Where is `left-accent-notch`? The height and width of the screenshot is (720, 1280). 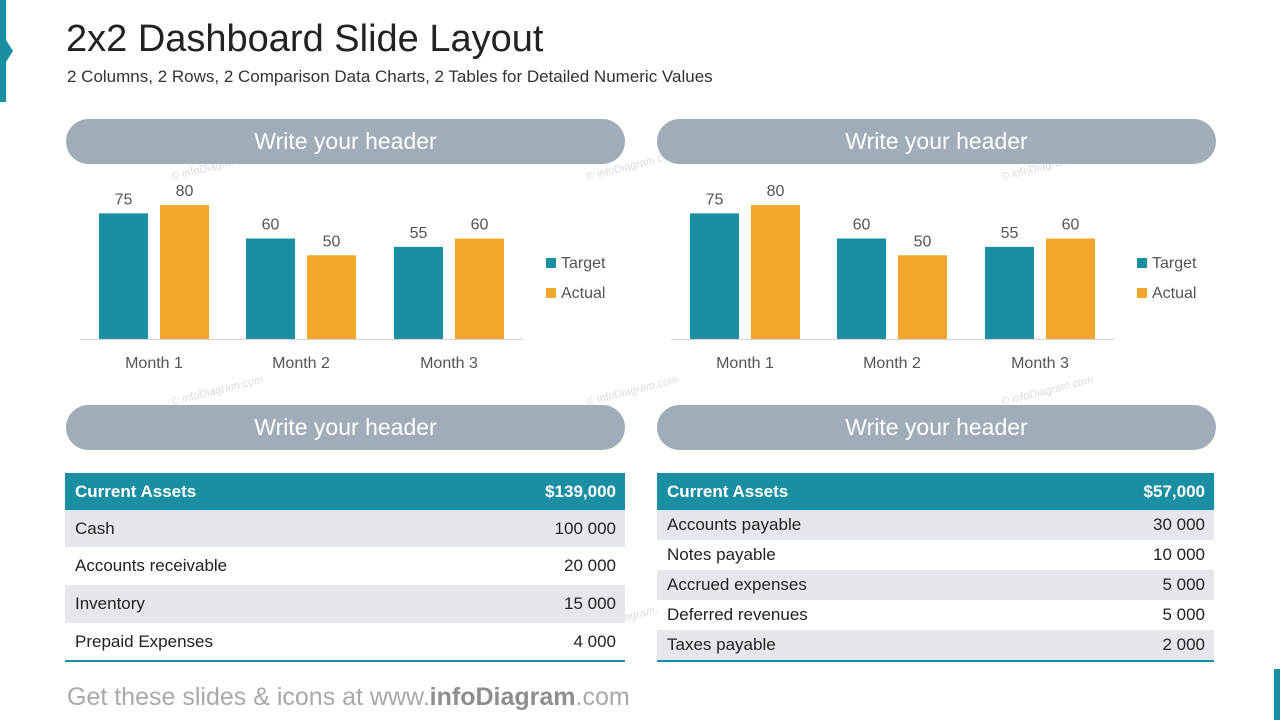
left-accent-notch is located at coordinates (9, 51).